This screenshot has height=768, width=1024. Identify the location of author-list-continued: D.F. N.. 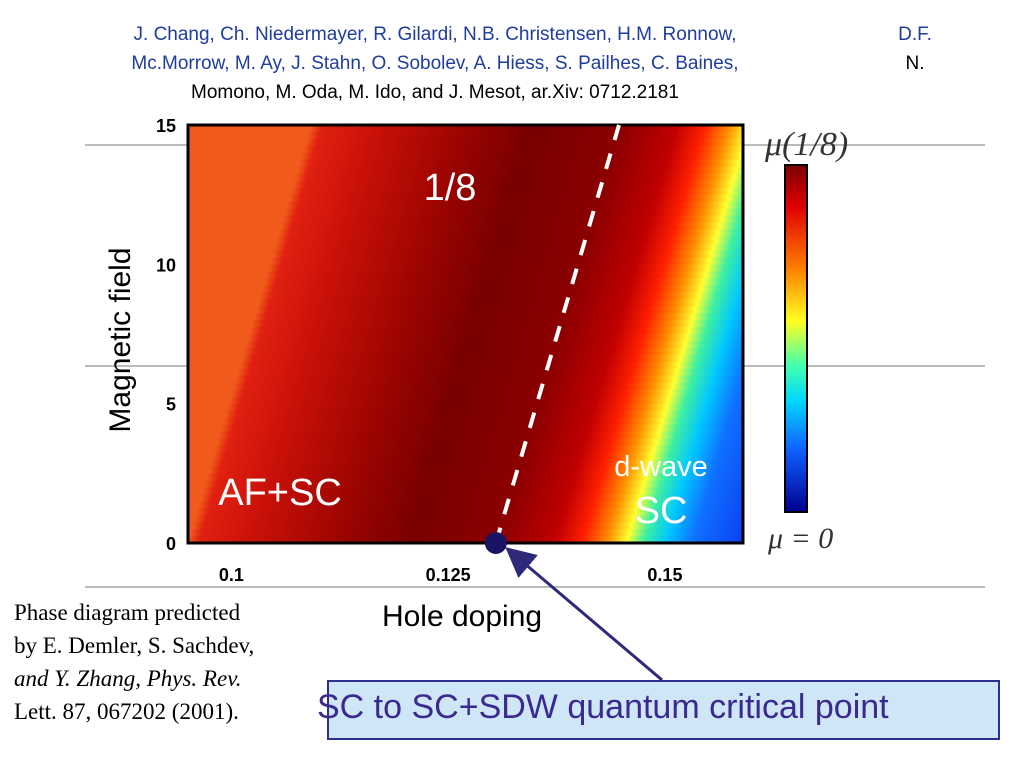
(915, 49).